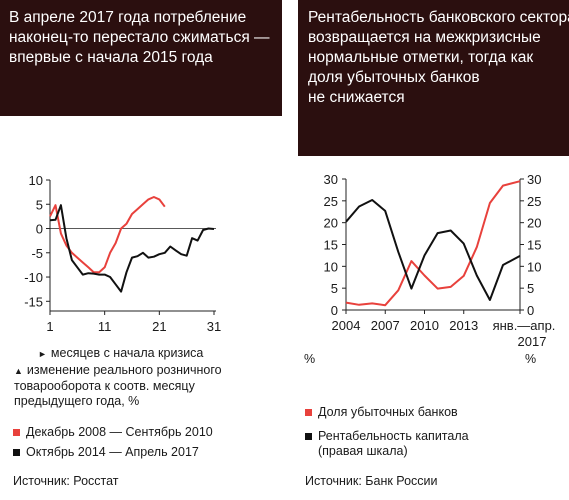 This screenshot has height=500, width=569. I want to click on right-legend-item-0: Доля убыточных банков, so click(381, 412).